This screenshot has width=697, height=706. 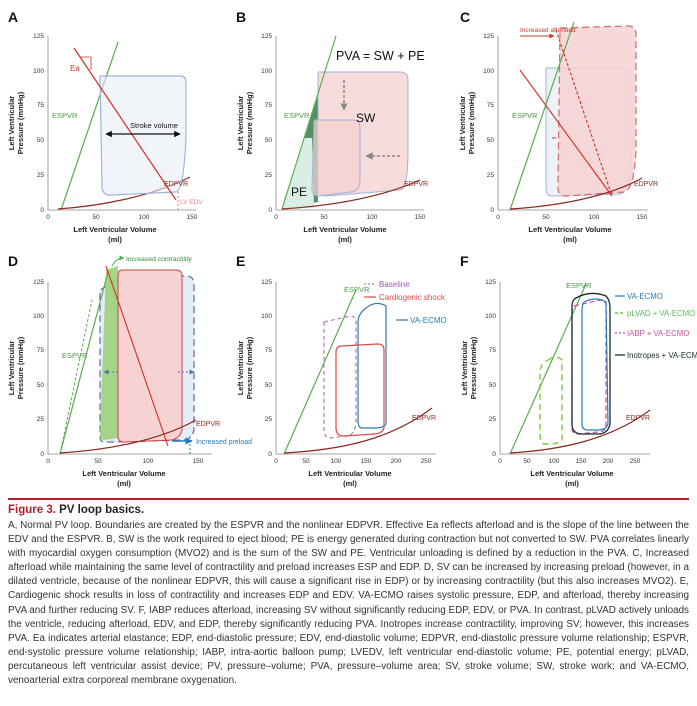 I want to click on pva-equation: PVA = SW + PE, so click(x=380, y=56).